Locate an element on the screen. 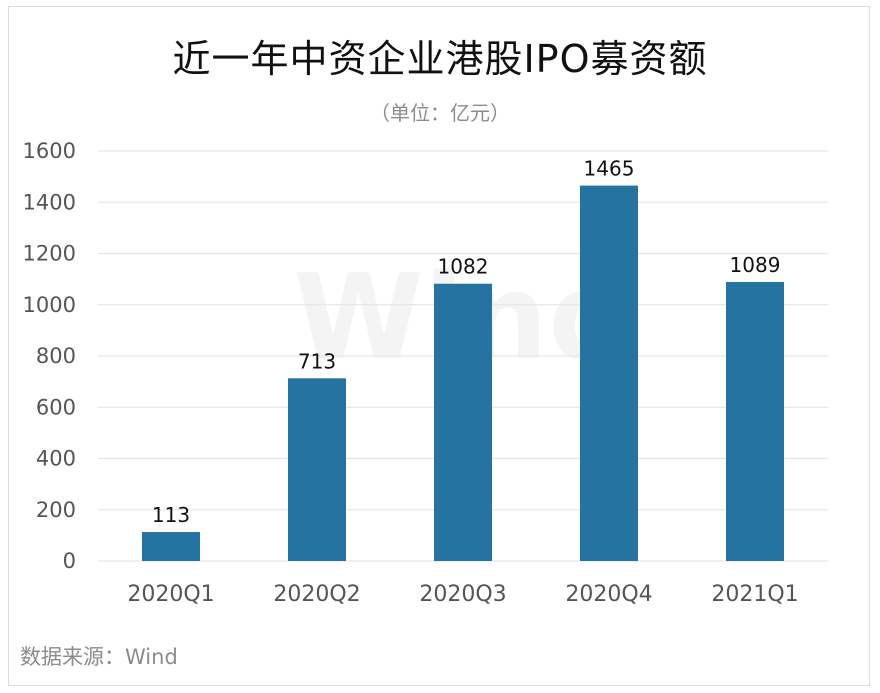 The height and width of the screenshot is (693, 880). y-tick-label-0: 0 is located at coordinates (69, 561).